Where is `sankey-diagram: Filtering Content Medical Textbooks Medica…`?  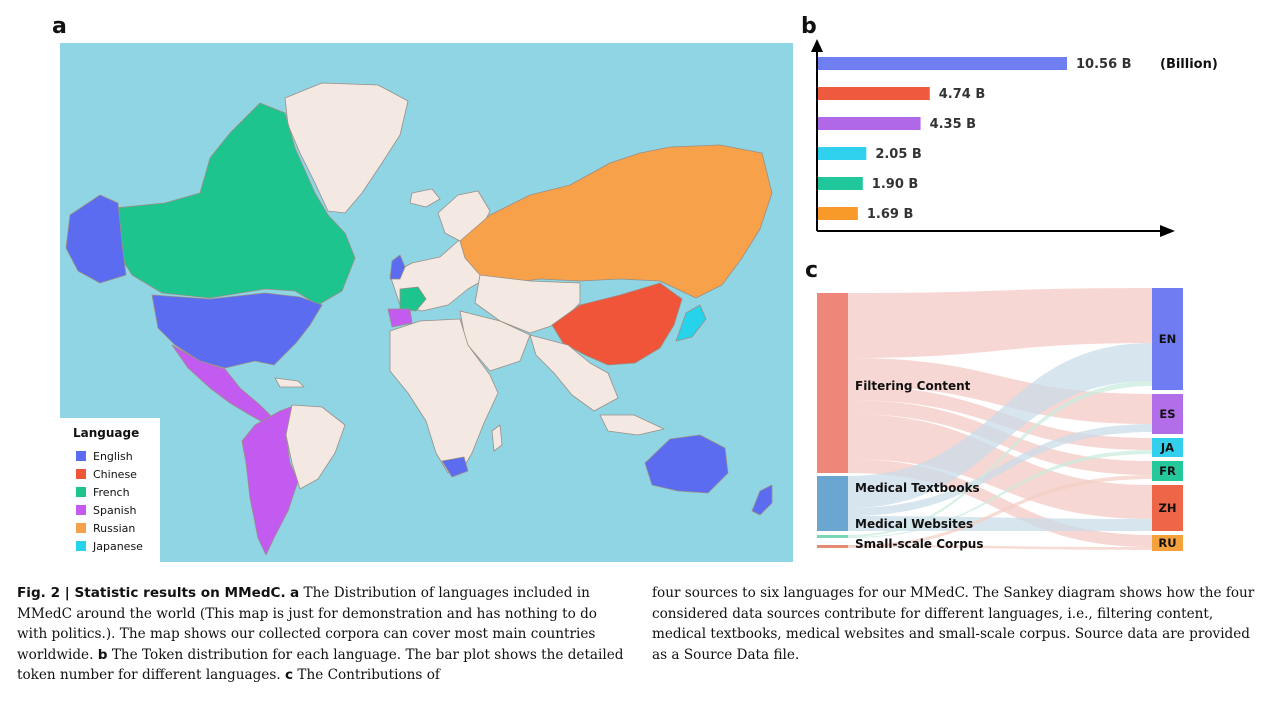 sankey-diagram: Filtering Content Medical Textbooks Medica… is located at coordinates (1000, 419).